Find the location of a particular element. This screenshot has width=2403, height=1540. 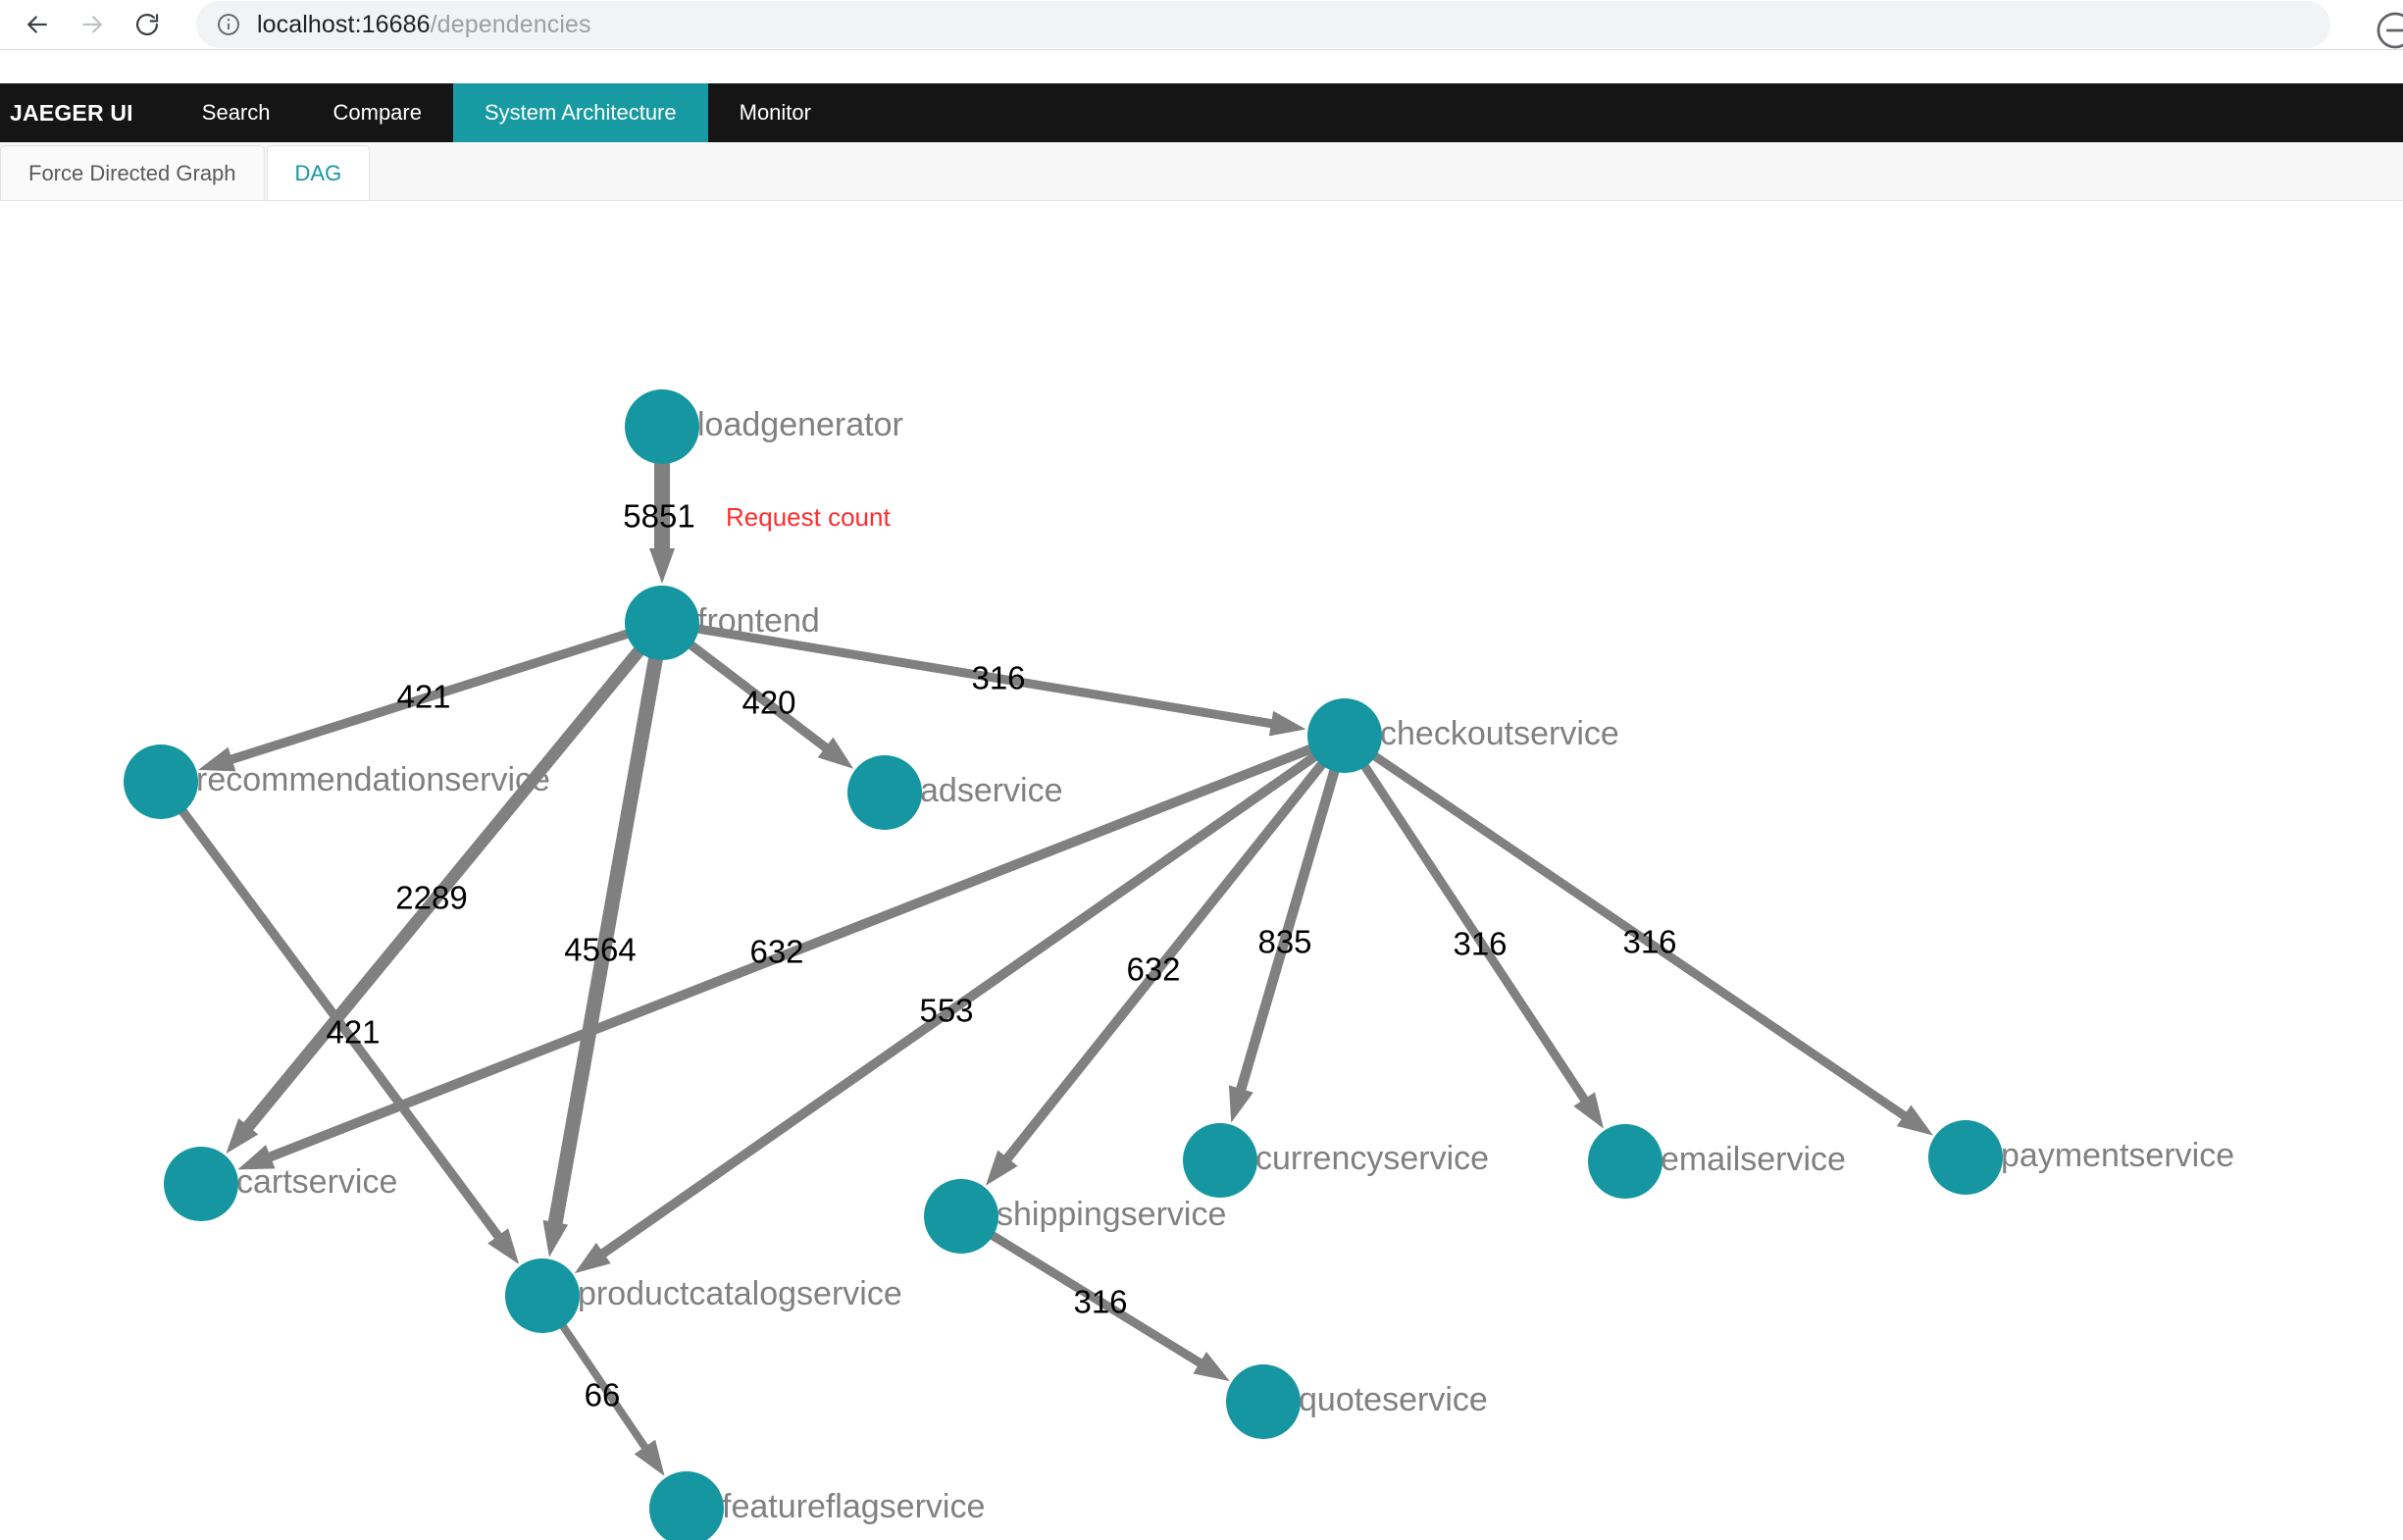

node-cartservice: cartservice is located at coordinates (280, 1184).